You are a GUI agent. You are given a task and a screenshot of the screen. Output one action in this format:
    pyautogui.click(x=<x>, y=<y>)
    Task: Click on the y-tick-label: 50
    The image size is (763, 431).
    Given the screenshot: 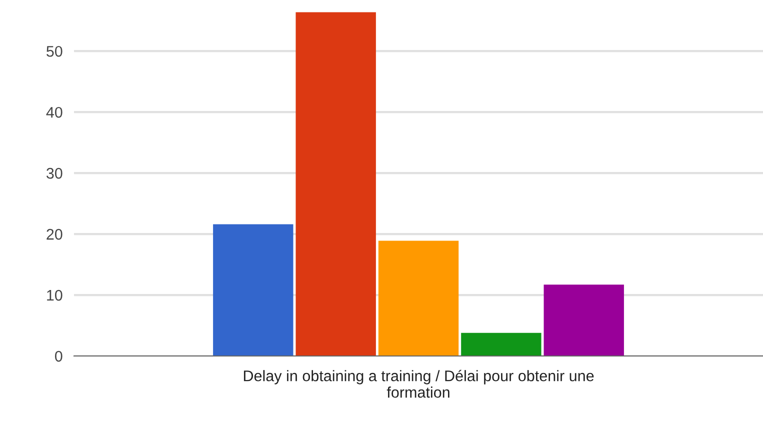 What is the action you would take?
    pyautogui.click(x=54, y=51)
    